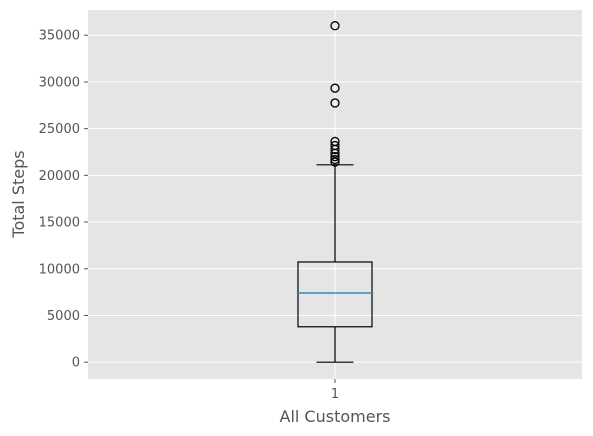 The image size is (593, 436). Describe the element at coordinates (76, 363) in the screenshot. I see `y-tick-label: 0` at that location.